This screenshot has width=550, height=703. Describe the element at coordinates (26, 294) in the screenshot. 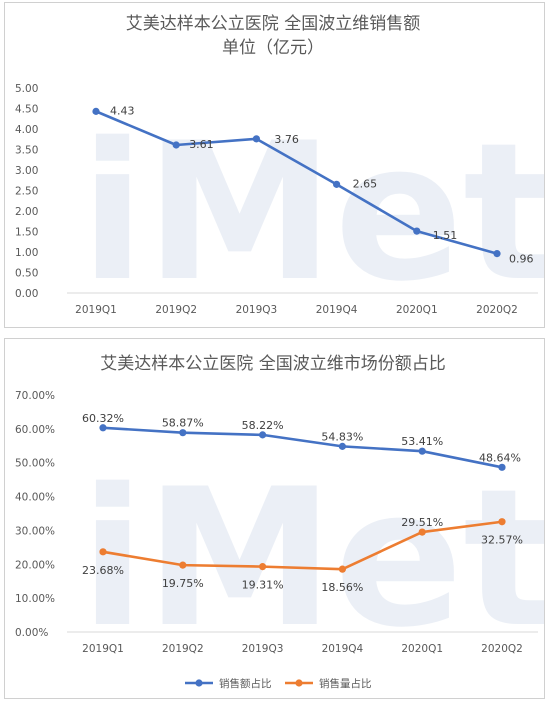

I see `y-tick-label: 0.00` at that location.